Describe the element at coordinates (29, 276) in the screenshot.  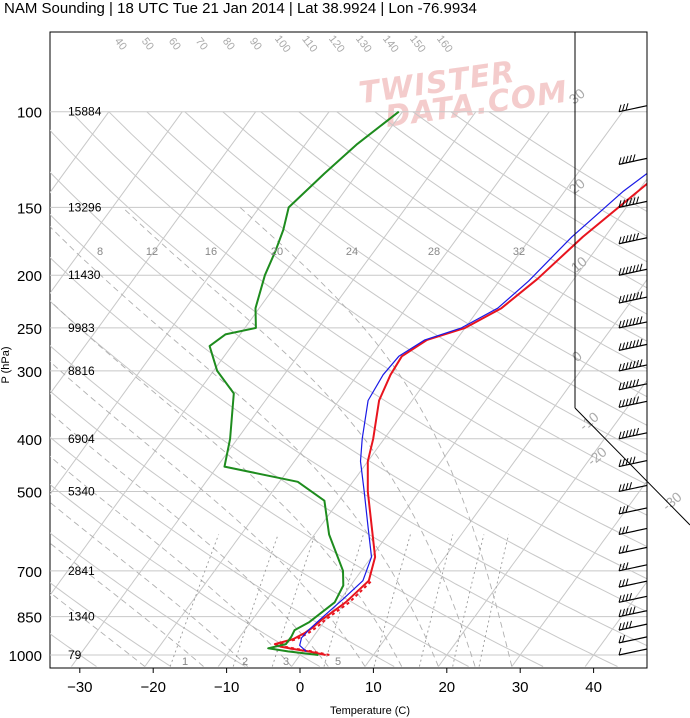
I see `pressure-tick-label: 200` at that location.